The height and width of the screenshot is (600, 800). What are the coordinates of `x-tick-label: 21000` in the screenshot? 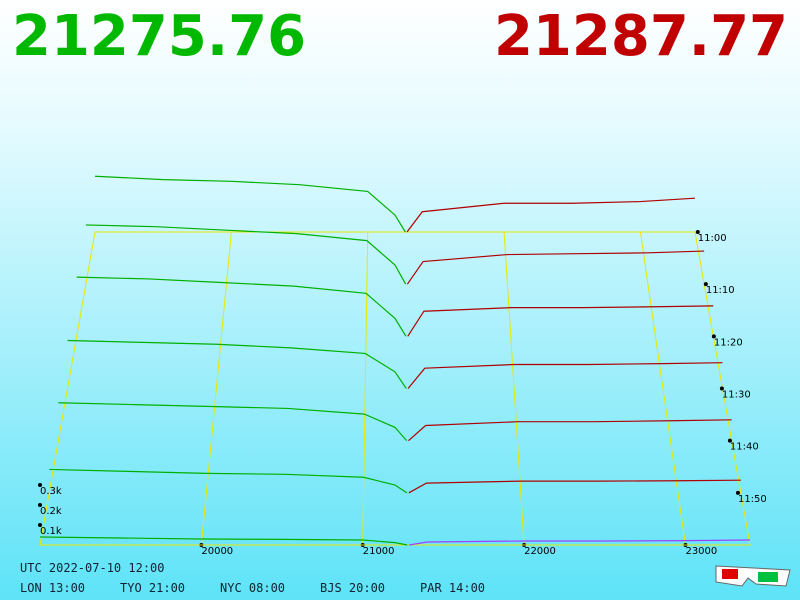 It's located at (379, 551).